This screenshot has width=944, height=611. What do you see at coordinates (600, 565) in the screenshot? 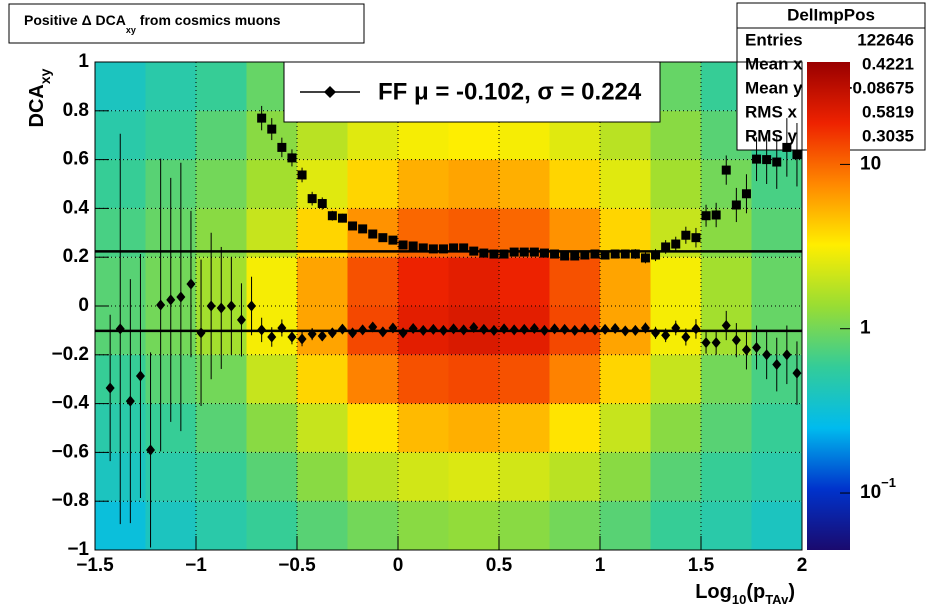
I see `x-tick-label: 1` at bounding box center [600, 565].